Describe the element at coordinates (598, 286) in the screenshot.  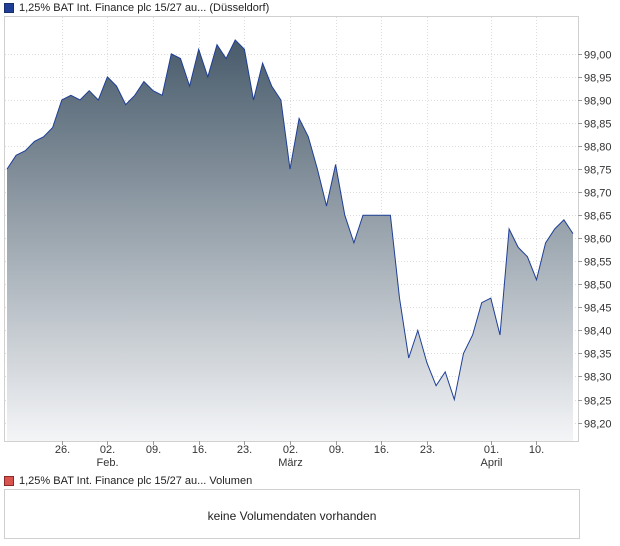
I see `y-tick-label: 98,50` at that location.